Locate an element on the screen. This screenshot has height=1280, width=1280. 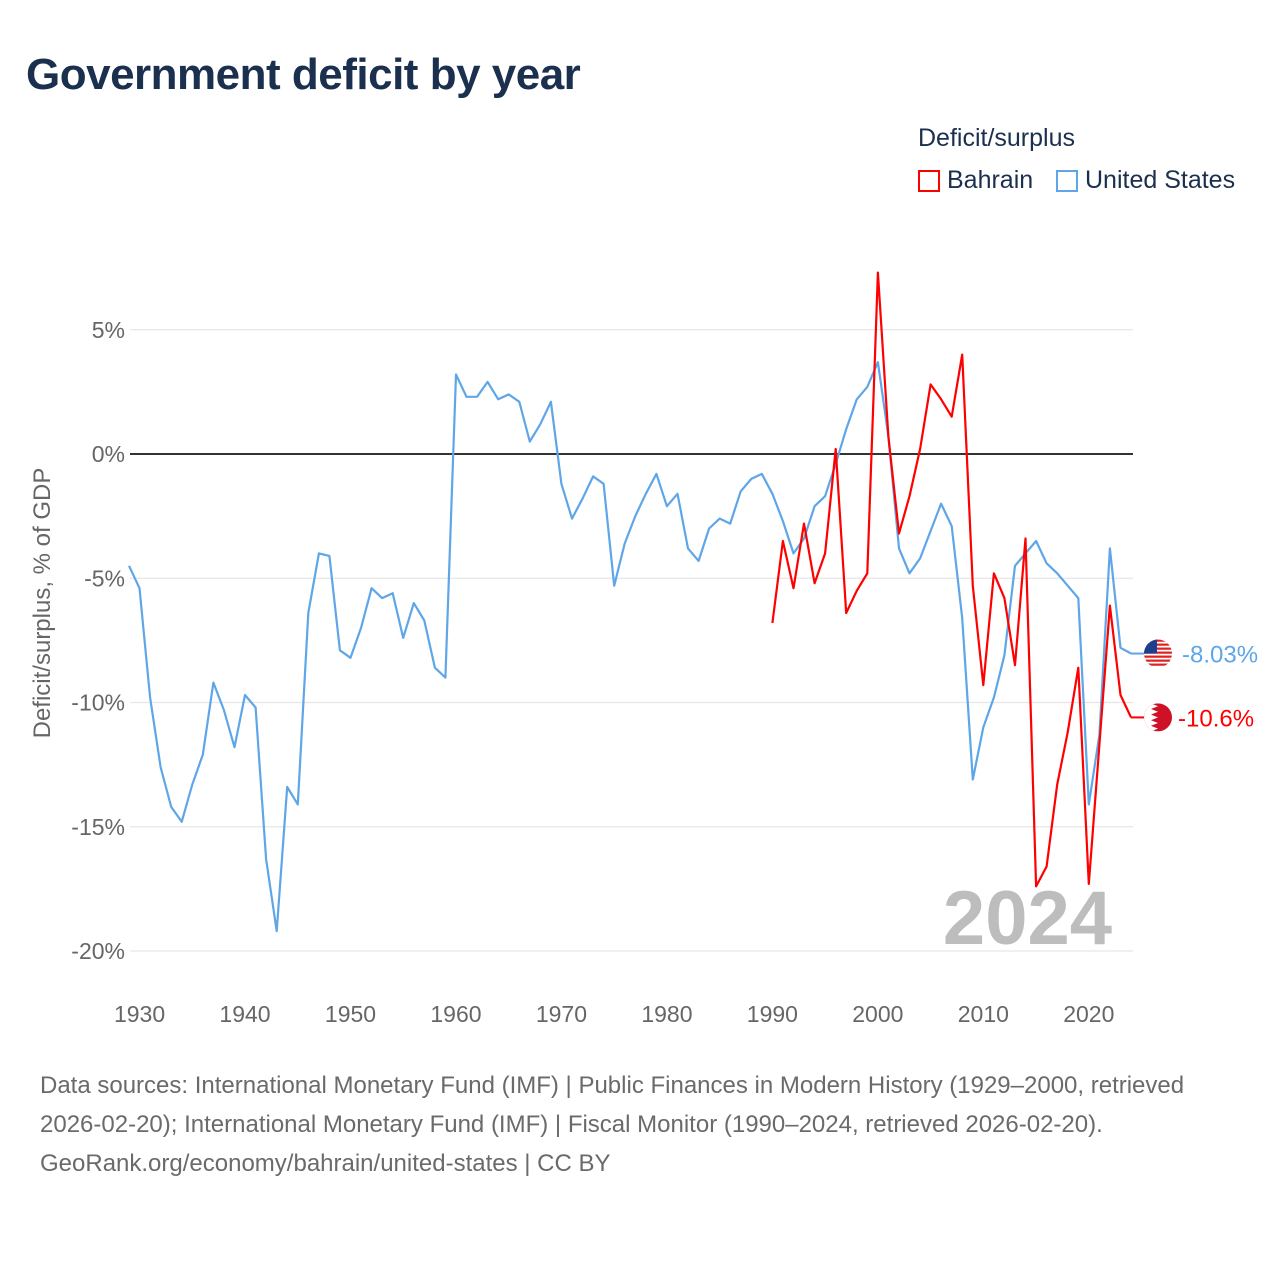
us-flag-body is located at coordinates (1158, 653).